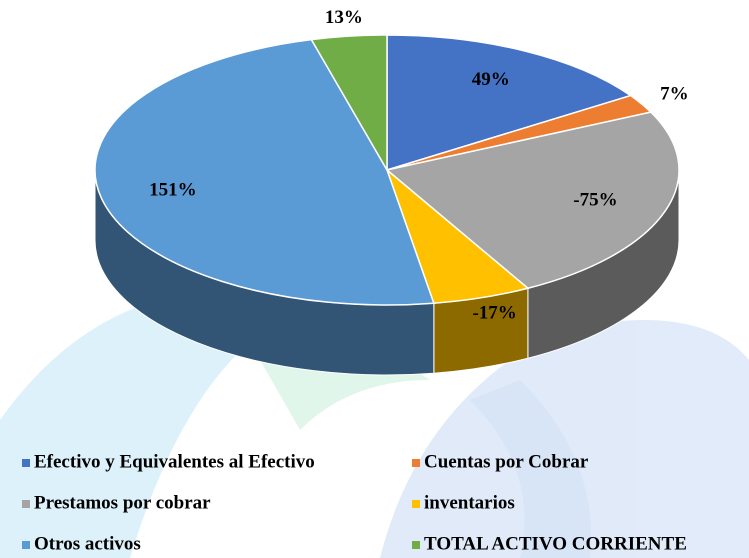 The height and width of the screenshot is (558, 749). Describe the element at coordinates (595, 199) in the screenshot. I see `data-label: -75%` at that location.